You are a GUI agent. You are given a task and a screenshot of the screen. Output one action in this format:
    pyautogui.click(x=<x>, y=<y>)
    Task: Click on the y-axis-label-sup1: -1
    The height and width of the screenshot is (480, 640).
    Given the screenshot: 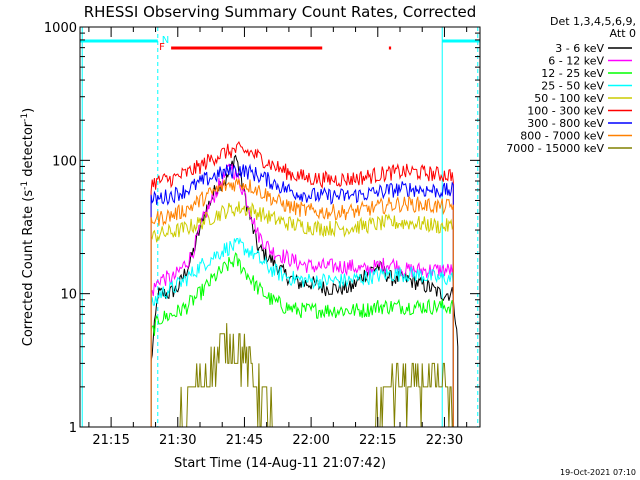 What is the action you would take?
    pyautogui.click(x=25, y=185)
    